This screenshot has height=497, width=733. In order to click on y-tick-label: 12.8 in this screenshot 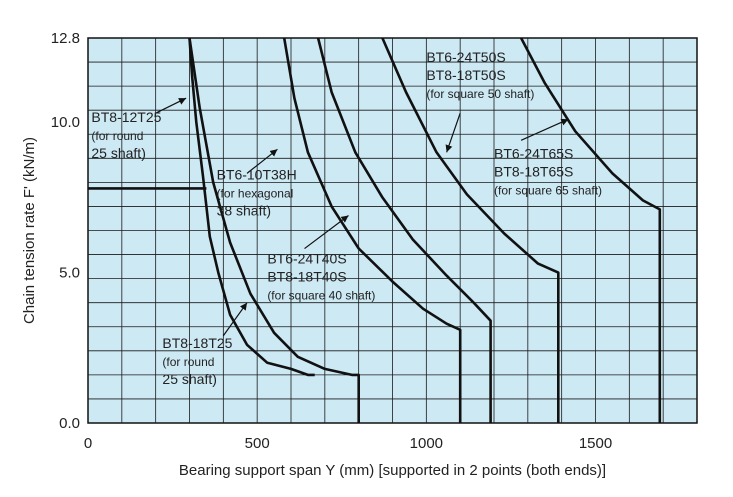, I will do `click(65, 38)`.